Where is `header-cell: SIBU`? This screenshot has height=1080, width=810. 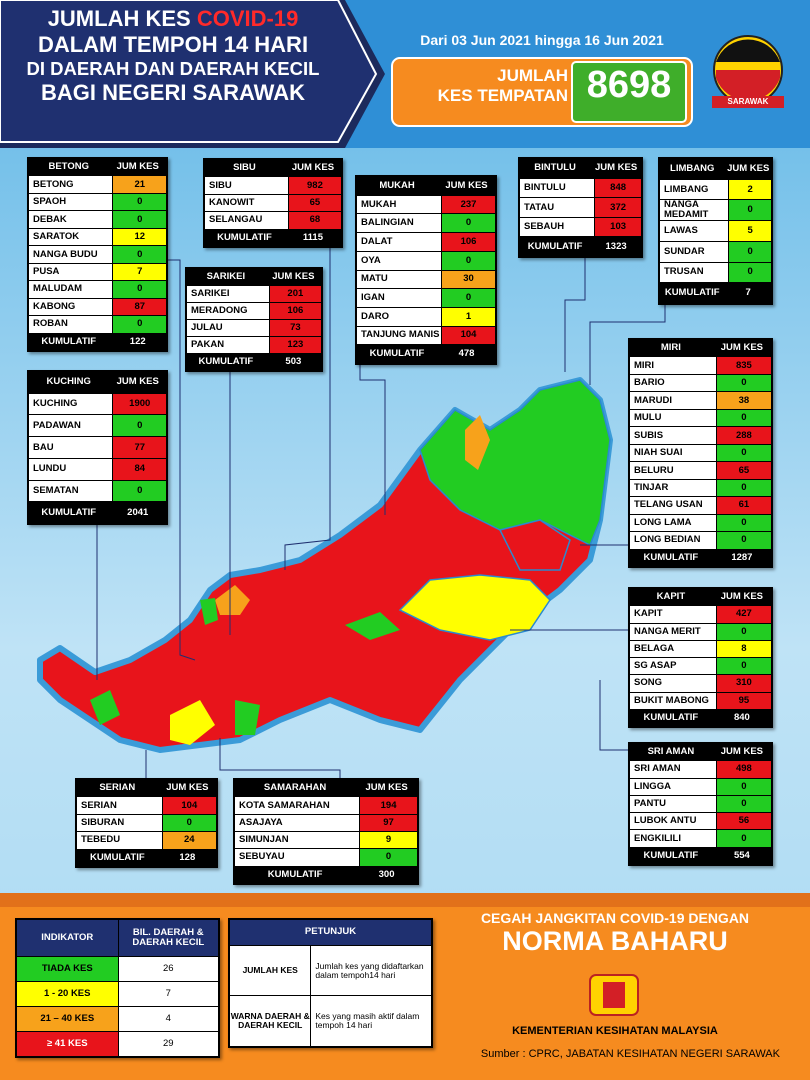
header-cell: SIBU is located at coordinates (244, 168).